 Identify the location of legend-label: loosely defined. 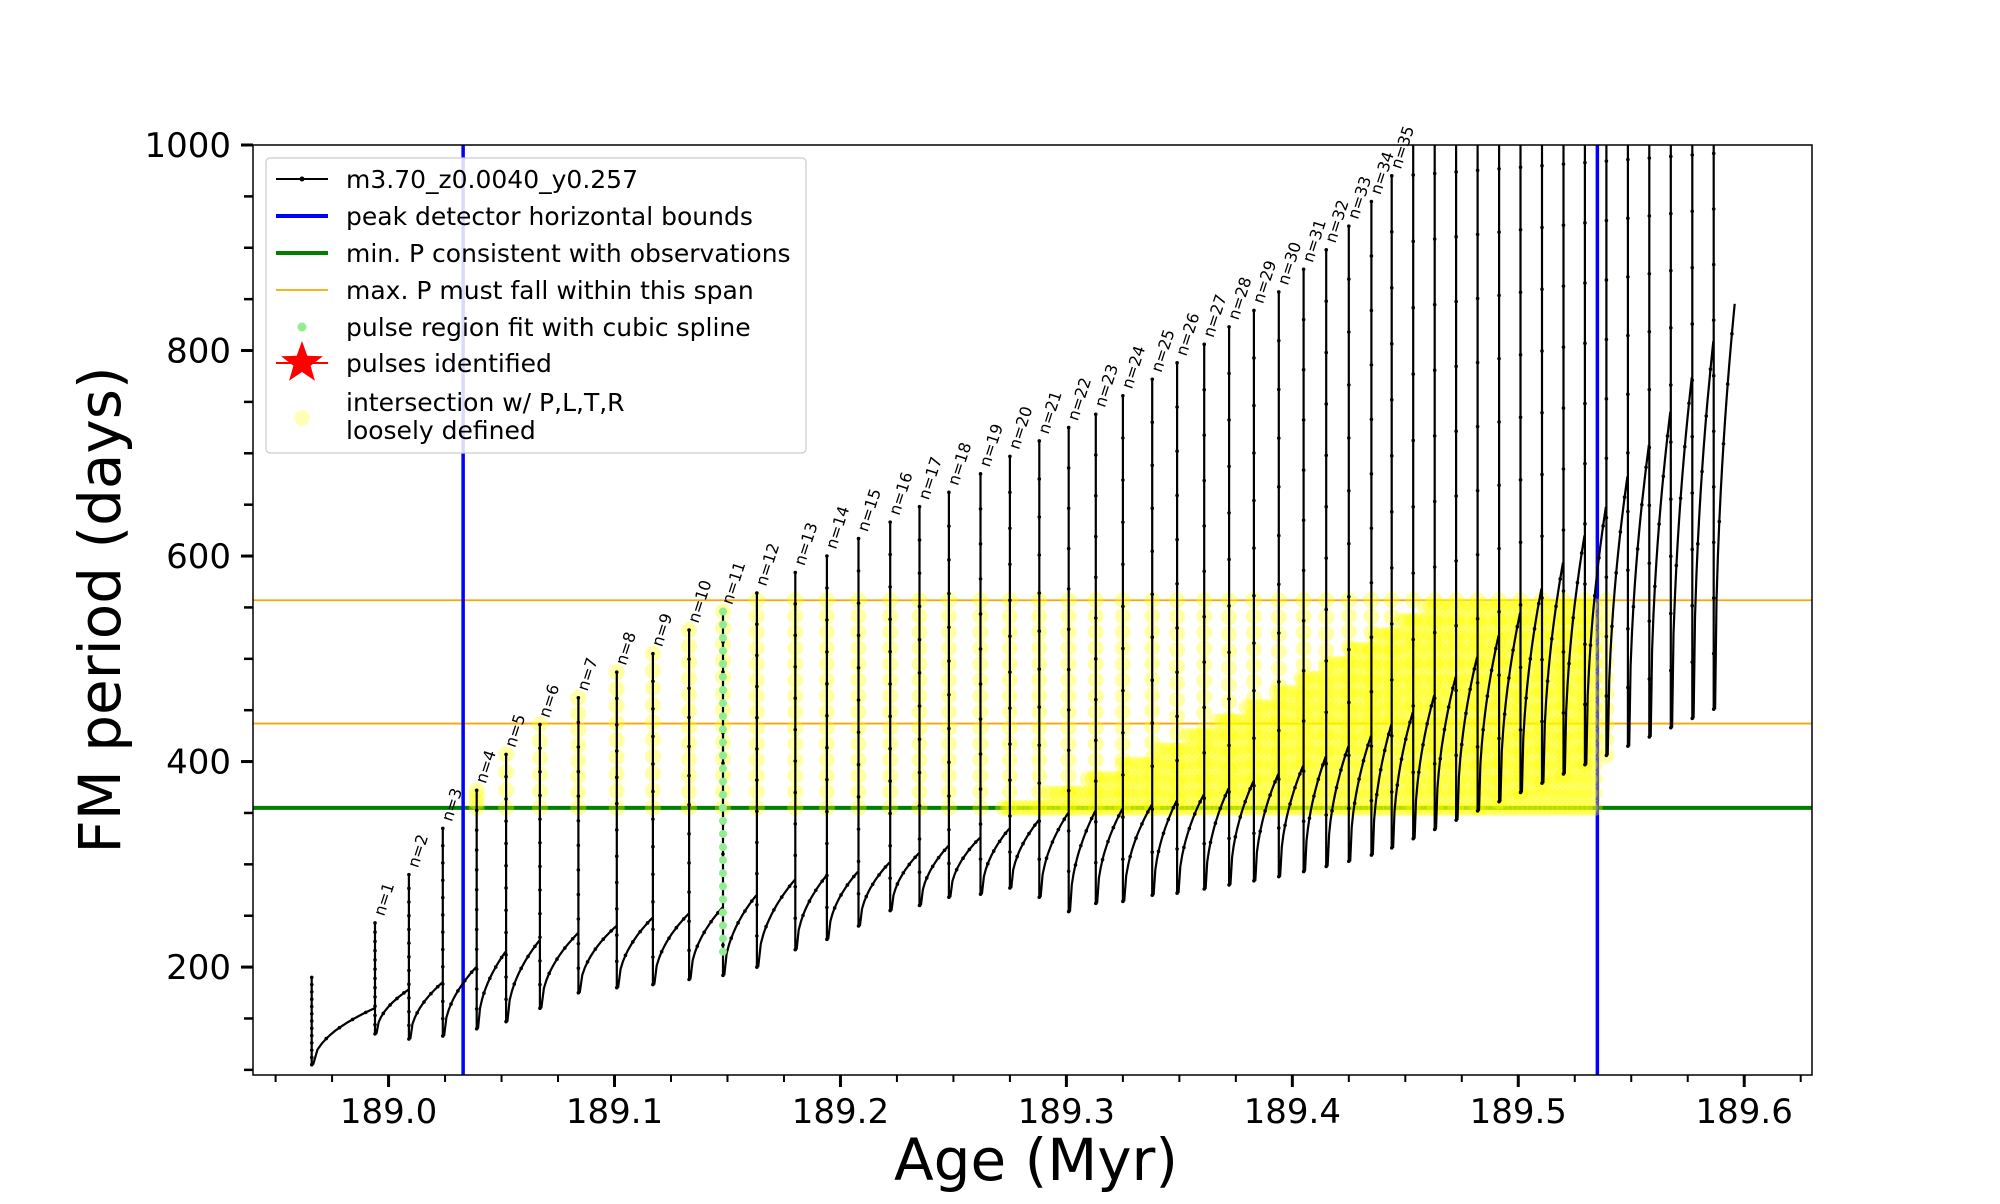
(441, 430).